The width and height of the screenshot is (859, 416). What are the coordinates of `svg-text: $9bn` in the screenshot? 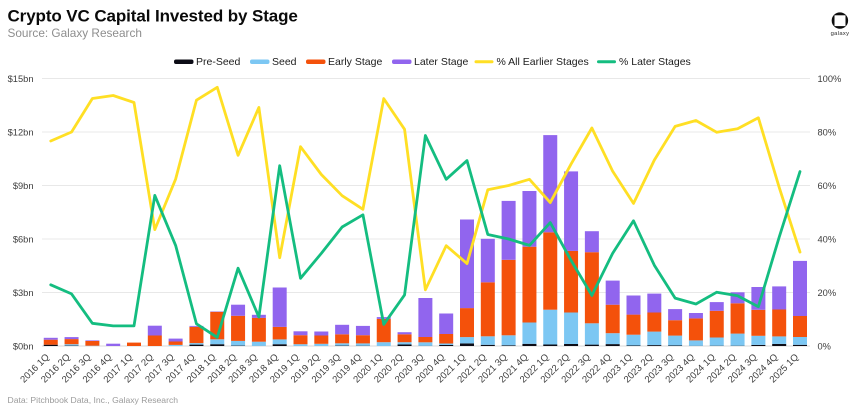 It's located at (23, 186).